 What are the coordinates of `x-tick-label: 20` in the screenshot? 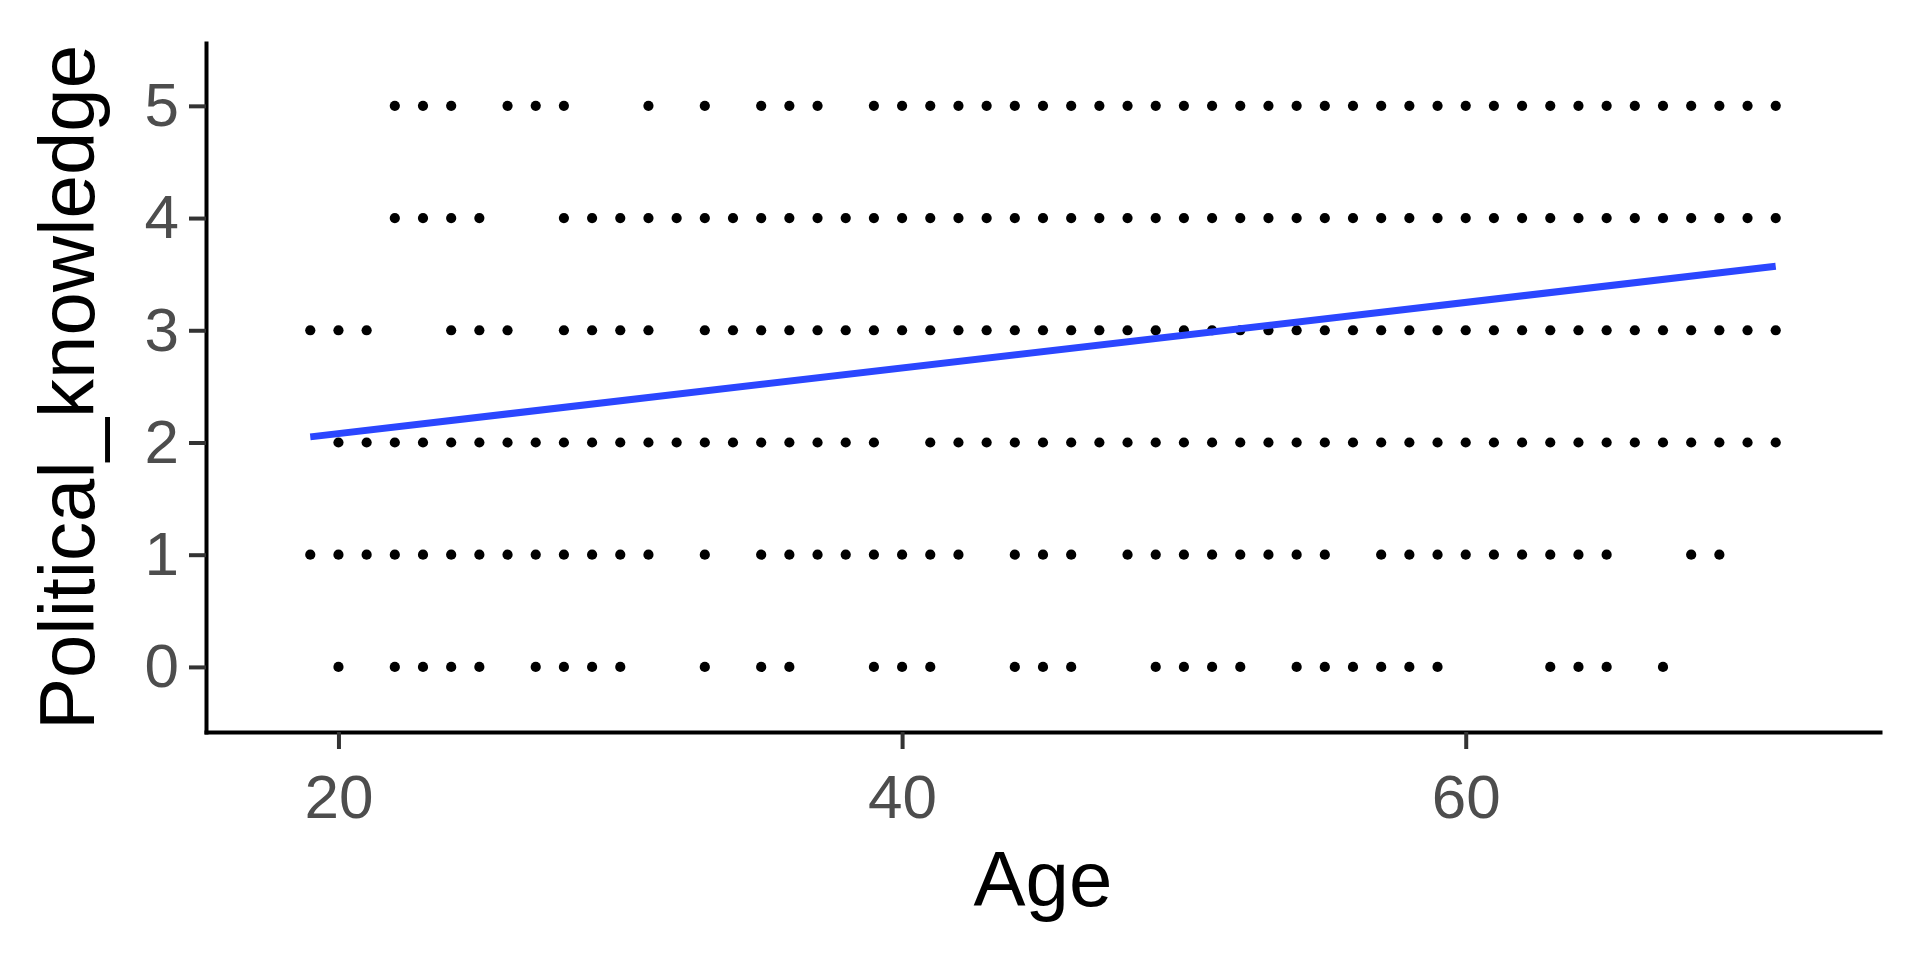 It's located at (339, 797).